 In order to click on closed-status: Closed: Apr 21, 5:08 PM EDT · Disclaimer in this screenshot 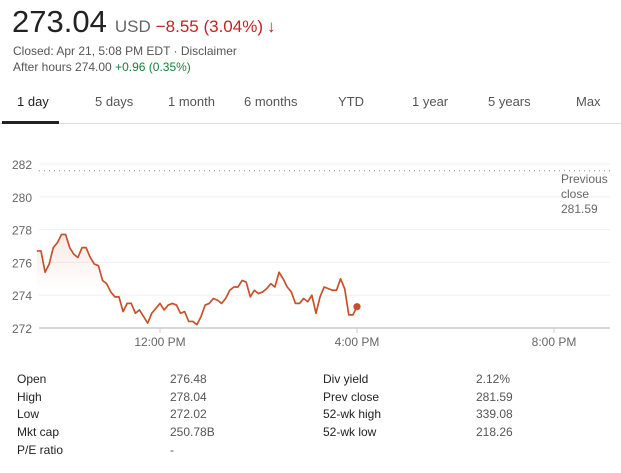, I will do `click(125, 51)`.